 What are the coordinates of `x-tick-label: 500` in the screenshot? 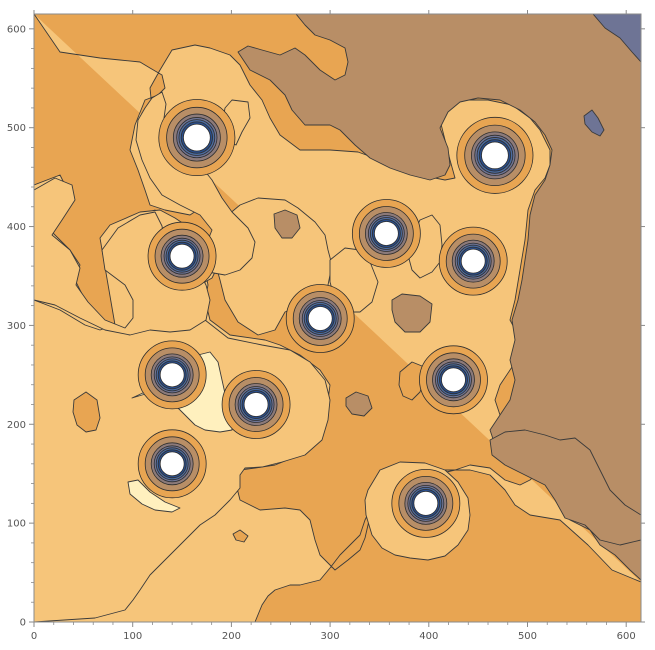 It's located at (527, 636).